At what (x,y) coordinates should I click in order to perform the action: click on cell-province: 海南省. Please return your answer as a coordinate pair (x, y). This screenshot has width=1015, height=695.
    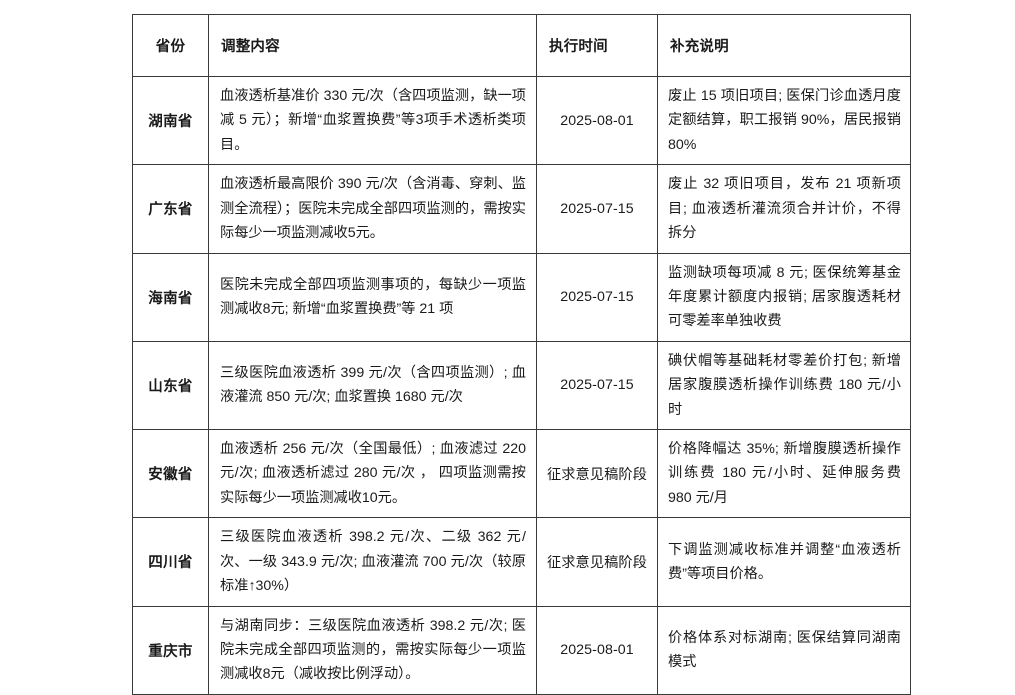
    Looking at the image, I should click on (170, 297).